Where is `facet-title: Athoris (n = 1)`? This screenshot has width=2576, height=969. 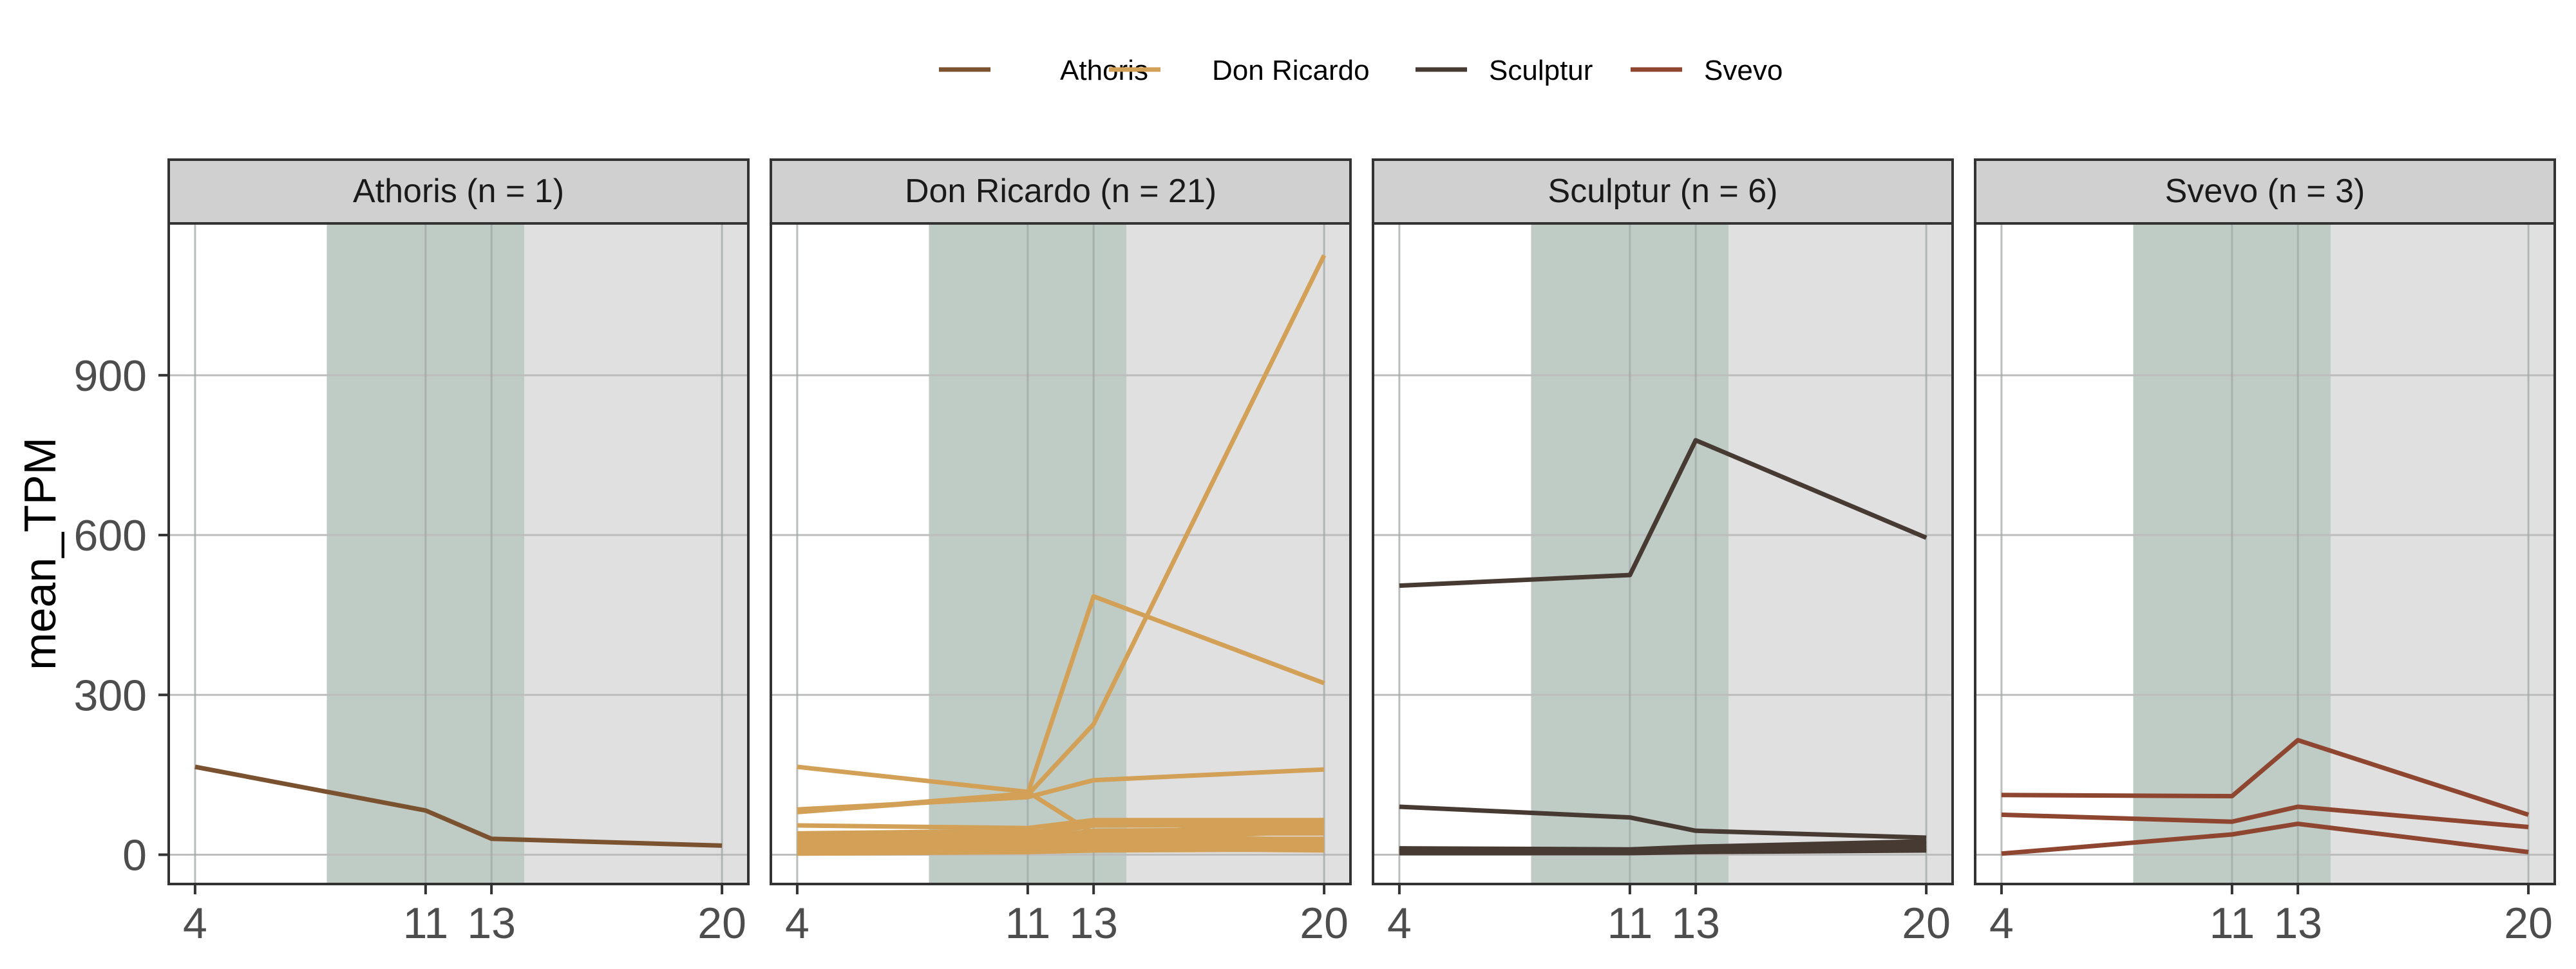
facet-title: Athoris (n = 1) is located at coordinates (459, 191).